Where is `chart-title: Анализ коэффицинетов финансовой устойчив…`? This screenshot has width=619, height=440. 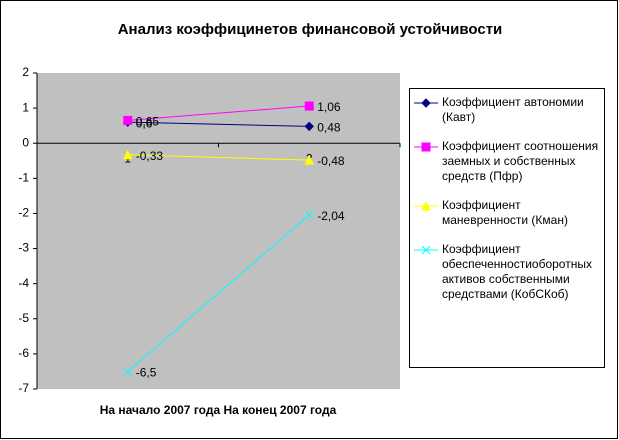
chart-title: Анализ коэффицинетов финансовой устойчив… is located at coordinates (310, 29).